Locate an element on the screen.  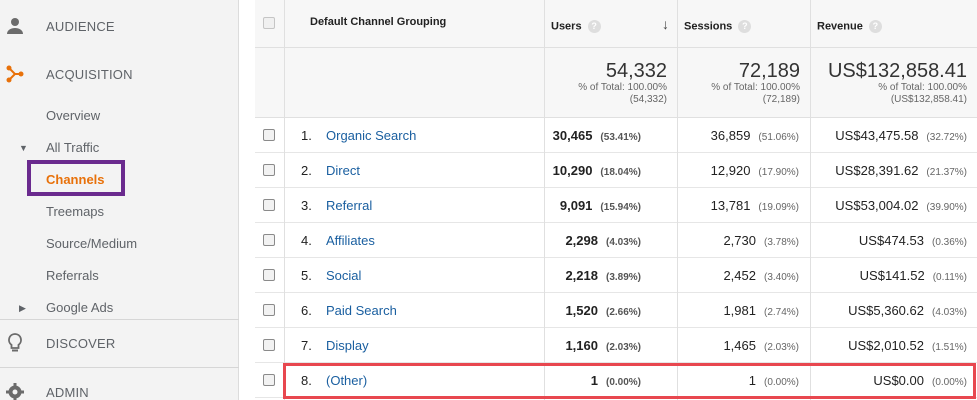
channel-link: Direct is located at coordinates (343, 170).